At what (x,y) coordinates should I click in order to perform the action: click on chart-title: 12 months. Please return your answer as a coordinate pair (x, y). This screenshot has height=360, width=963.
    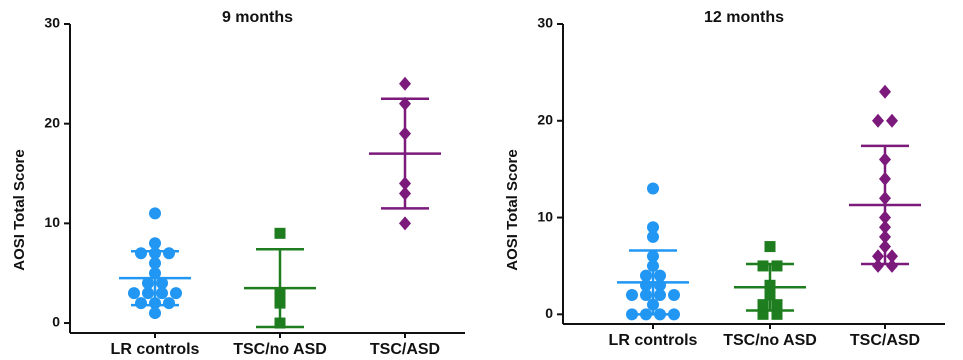
    Looking at the image, I should click on (744, 17).